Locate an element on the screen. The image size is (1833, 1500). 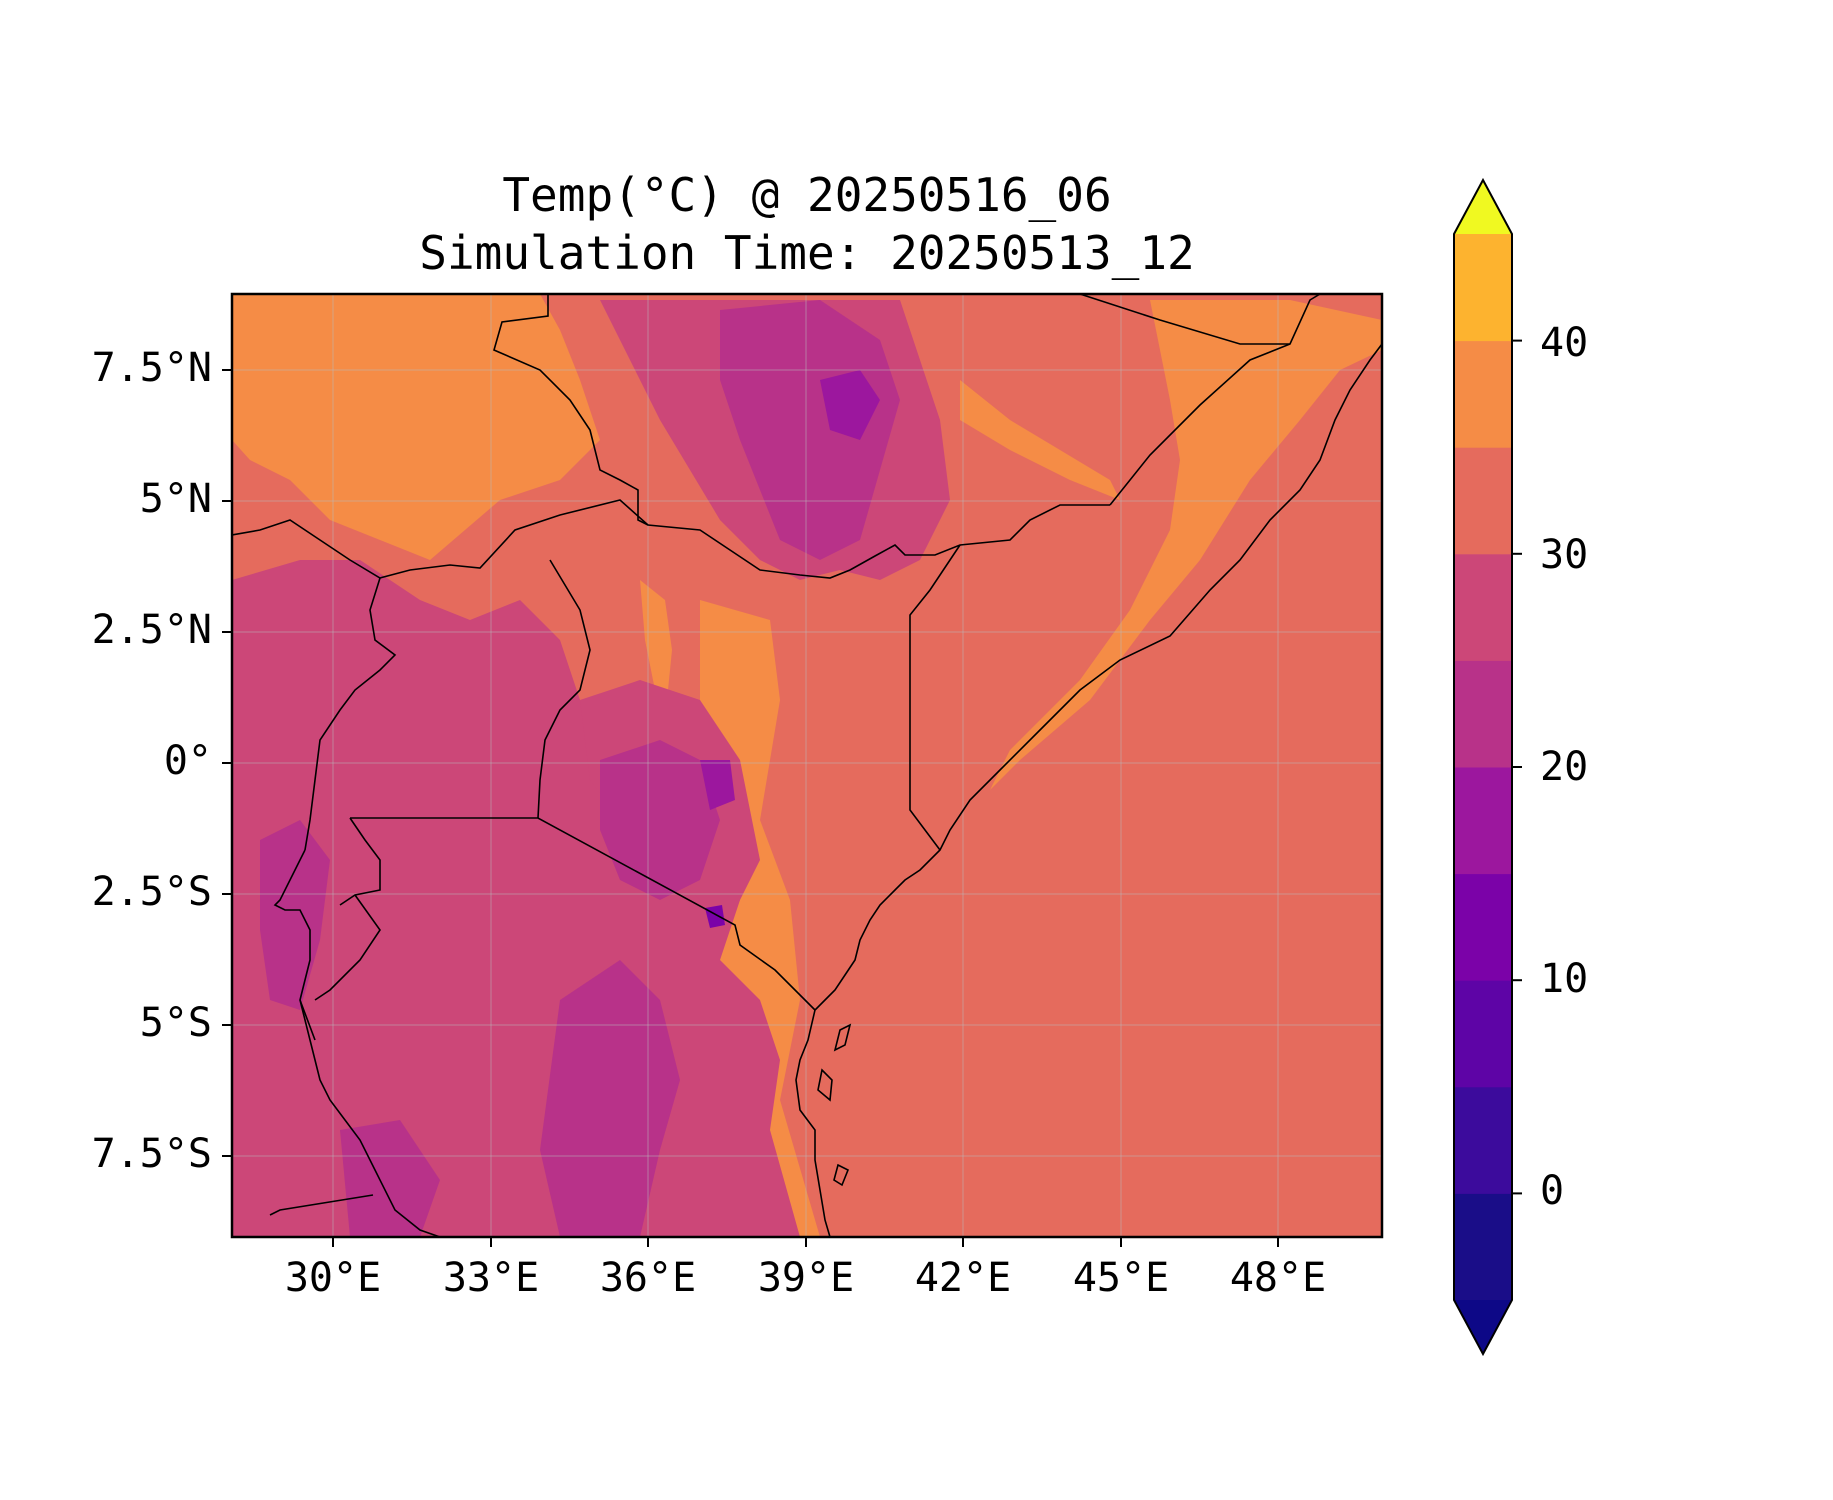
field-colder-kenya is located at coordinates (660, 820).